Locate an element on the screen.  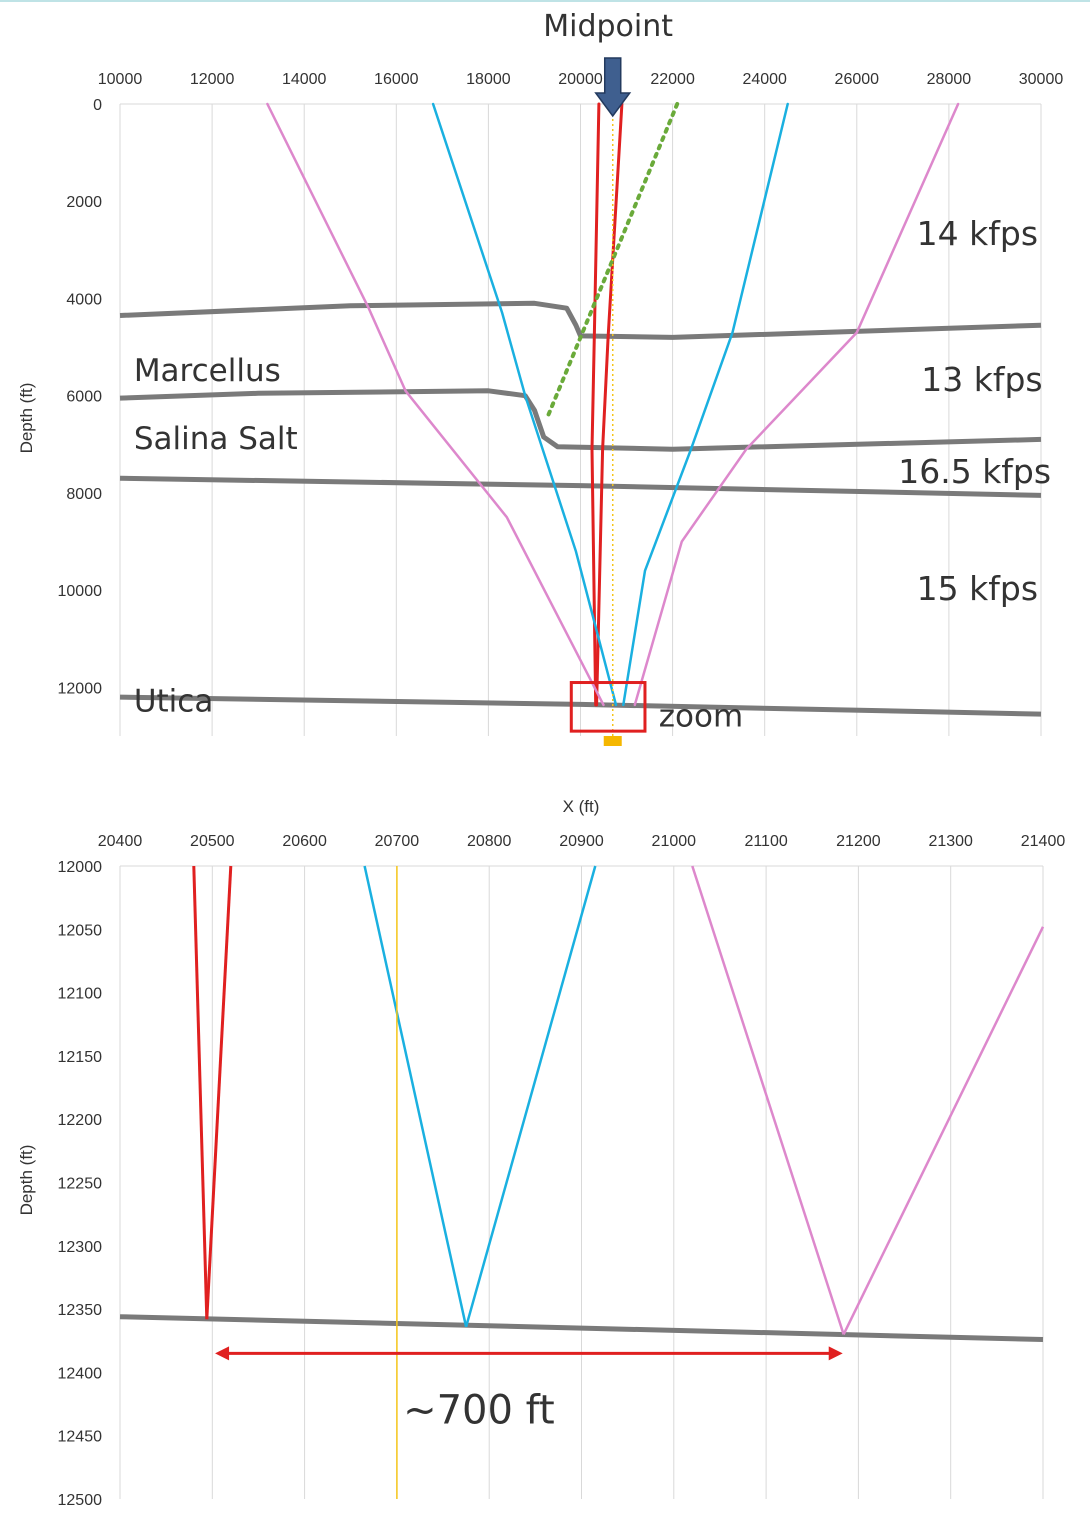
midpoint-marker is located at coordinates (612, 741).